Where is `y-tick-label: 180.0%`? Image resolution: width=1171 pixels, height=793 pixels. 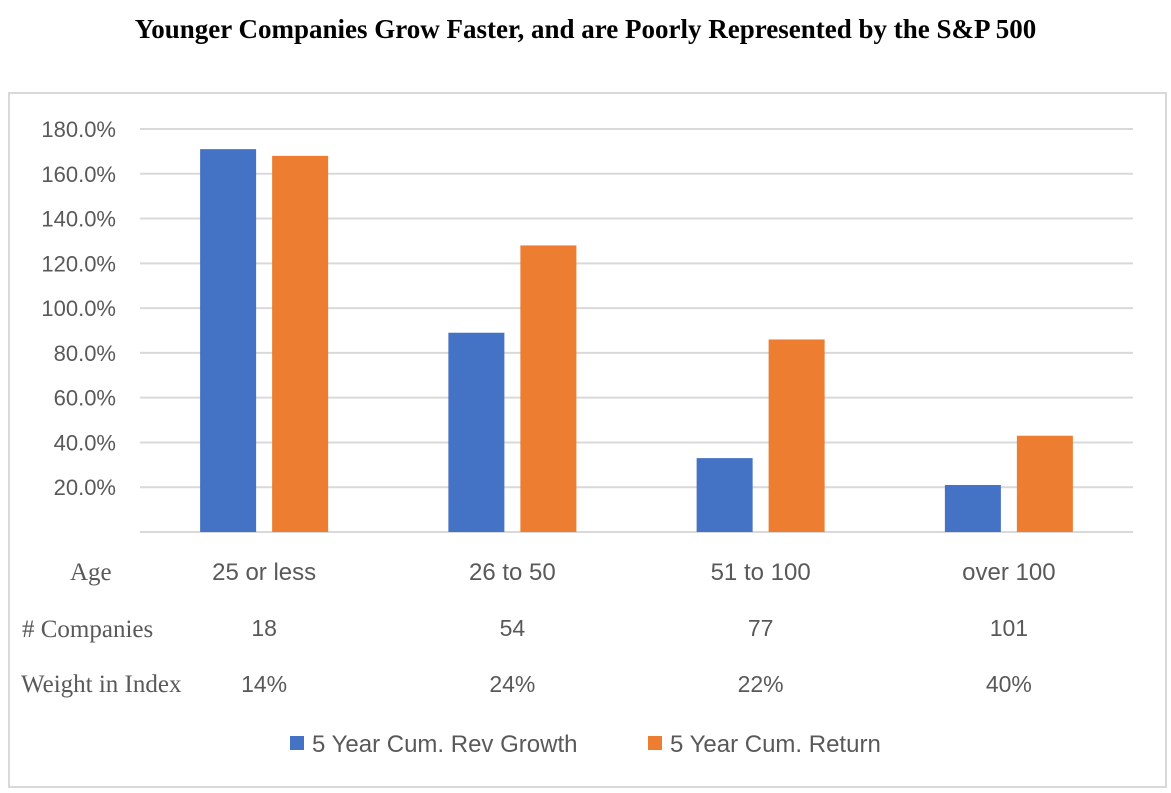
y-tick-label: 180.0% is located at coordinates (78, 129).